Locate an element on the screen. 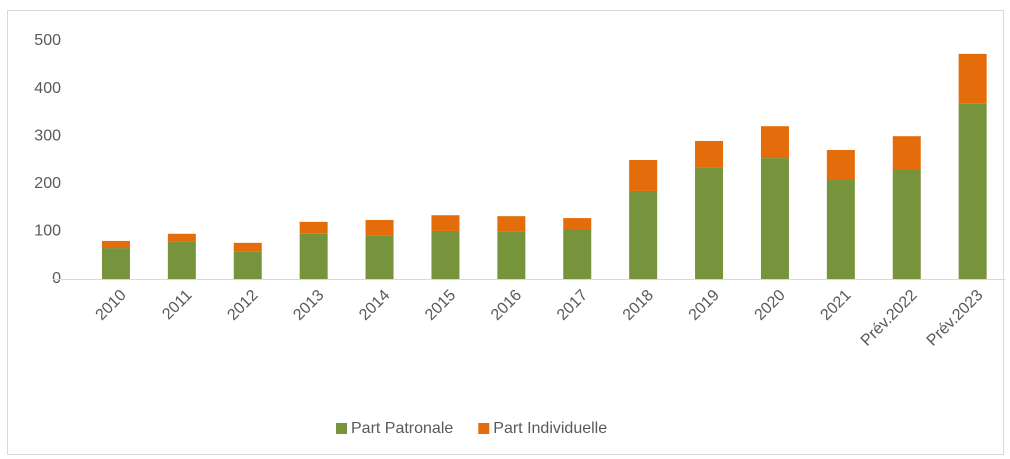 This screenshot has height=459, width=1010. y-tick-label: 100 is located at coordinates (47, 231).